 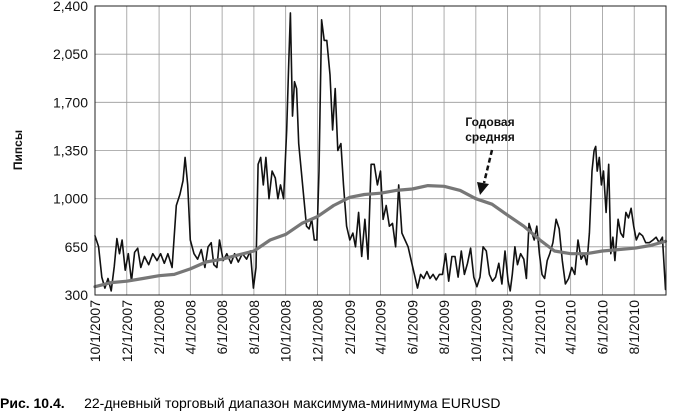 What do you see at coordinates (18, 150) in the screenshot?
I see `y-axis-label: Пипсы` at bounding box center [18, 150].